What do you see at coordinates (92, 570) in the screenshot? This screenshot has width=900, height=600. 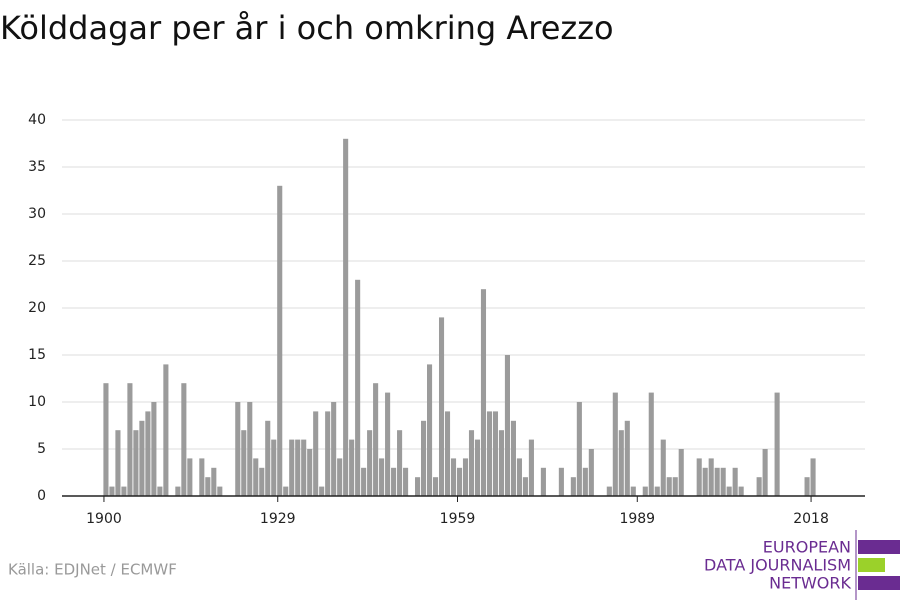 I see `source: Källa: EDJNet / ECMWF` at bounding box center [92, 570].